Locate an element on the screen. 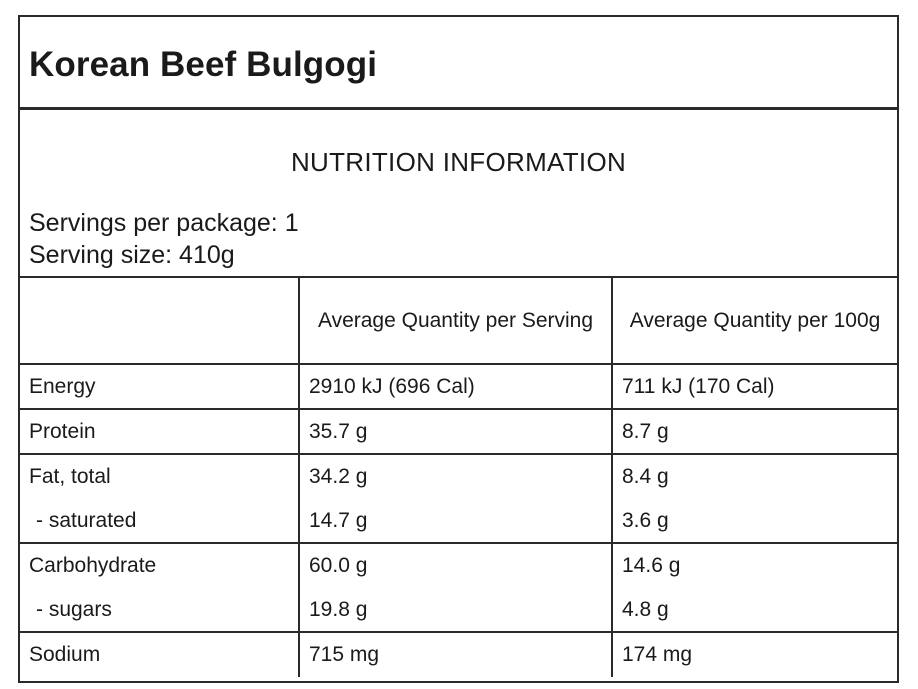 The height and width of the screenshot is (689, 918). row-per-100g: 3.6 g is located at coordinates (645, 520).